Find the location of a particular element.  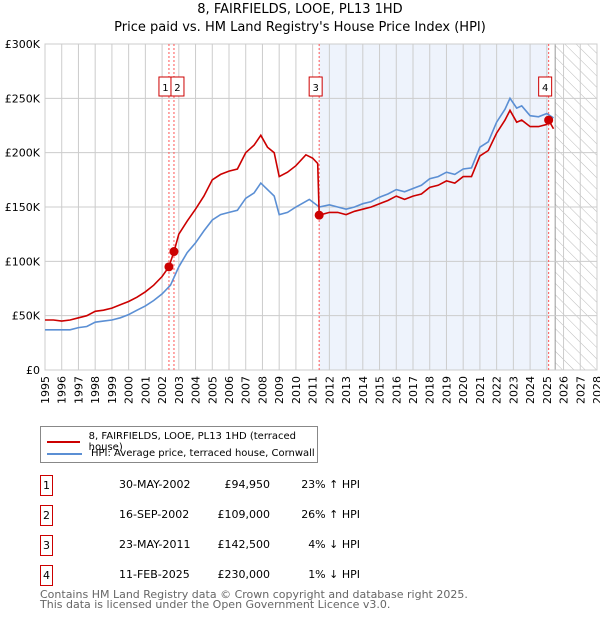

y-tick-label: £100K is located at coordinates (23, 261).